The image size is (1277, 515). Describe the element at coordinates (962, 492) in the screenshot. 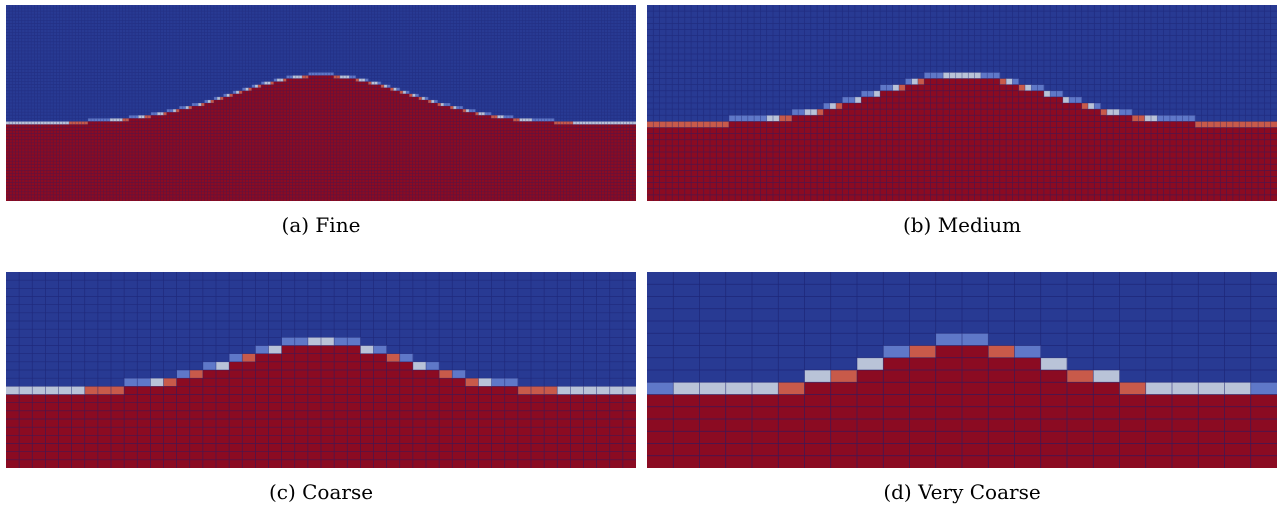

I see `caption-very-coarse: (d) Very Coarse` at that location.